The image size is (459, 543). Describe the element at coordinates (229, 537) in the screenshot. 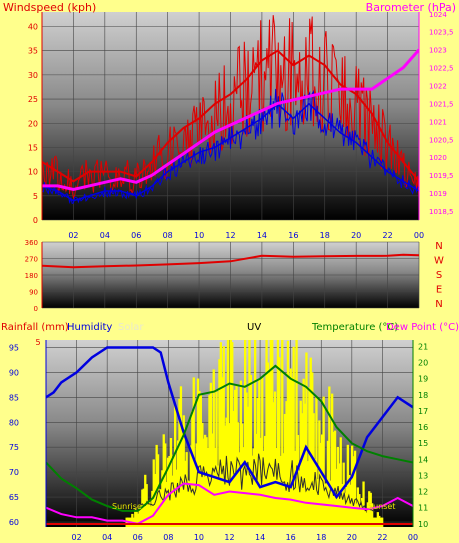

I see `humidity-x-tick-label: 12` at that location.